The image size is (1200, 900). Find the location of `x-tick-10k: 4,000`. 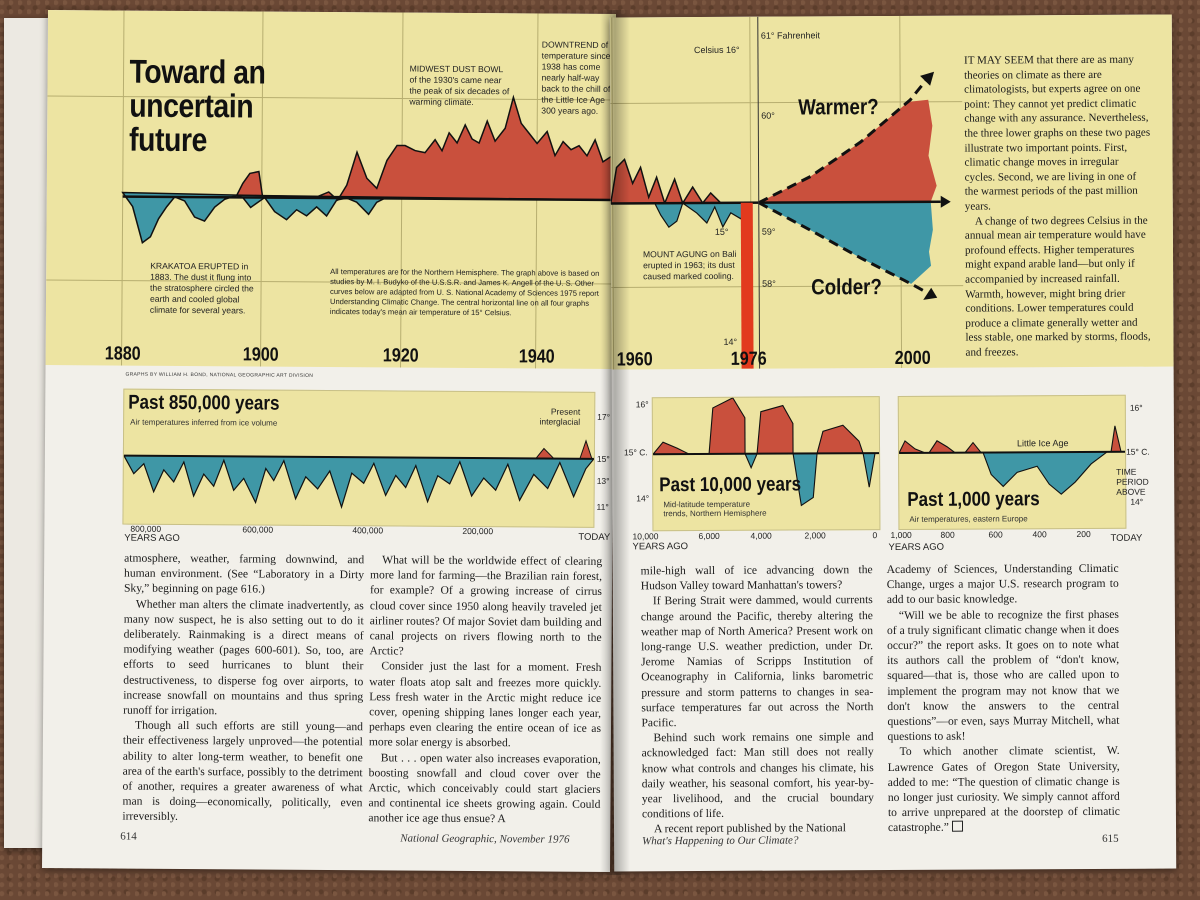

x-tick-10k: 4,000 is located at coordinates (761, 535).